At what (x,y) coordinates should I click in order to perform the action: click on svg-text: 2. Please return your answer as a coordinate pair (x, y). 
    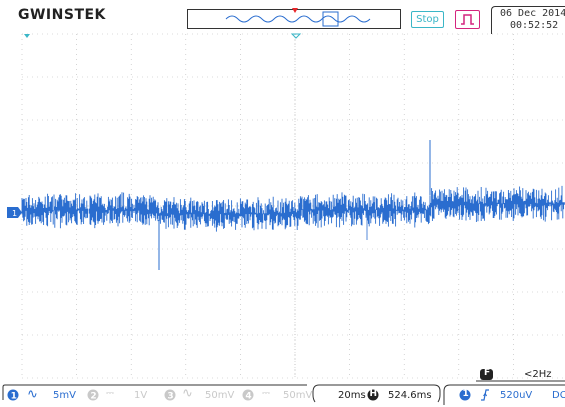
    Looking at the image, I should click on (93, 397).